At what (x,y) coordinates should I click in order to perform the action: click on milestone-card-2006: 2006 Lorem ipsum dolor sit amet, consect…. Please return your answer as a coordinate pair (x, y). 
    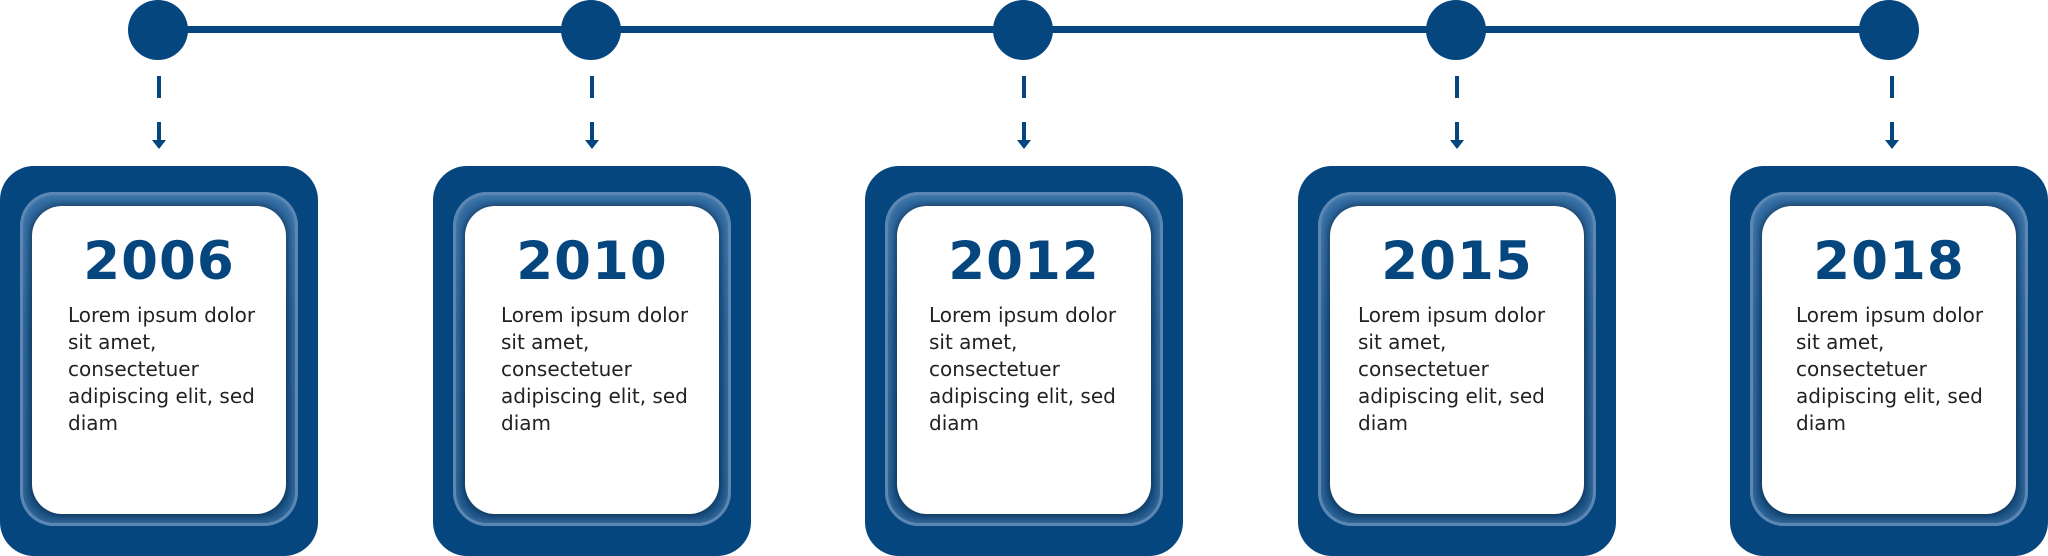
    Looking at the image, I should click on (159, 361).